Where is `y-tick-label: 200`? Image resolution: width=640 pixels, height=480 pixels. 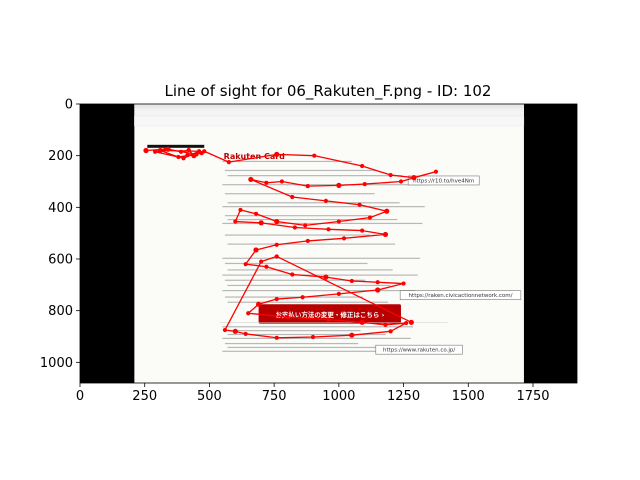 y-tick-label: 200 is located at coordinates (60, 156).